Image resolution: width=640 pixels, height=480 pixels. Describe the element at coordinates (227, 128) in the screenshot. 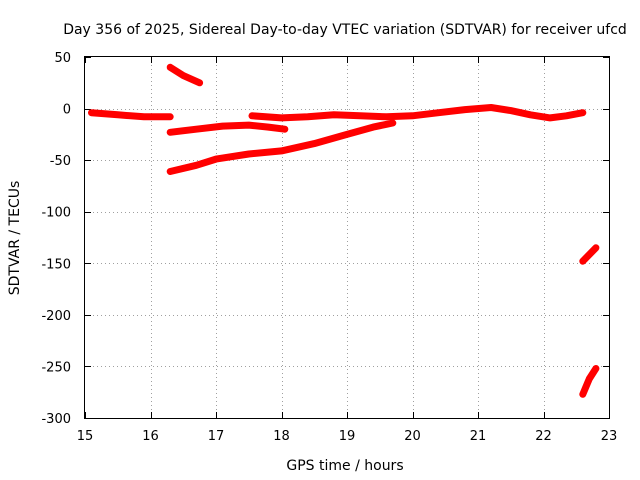

I see `series-seg-mid-flat` at that location.